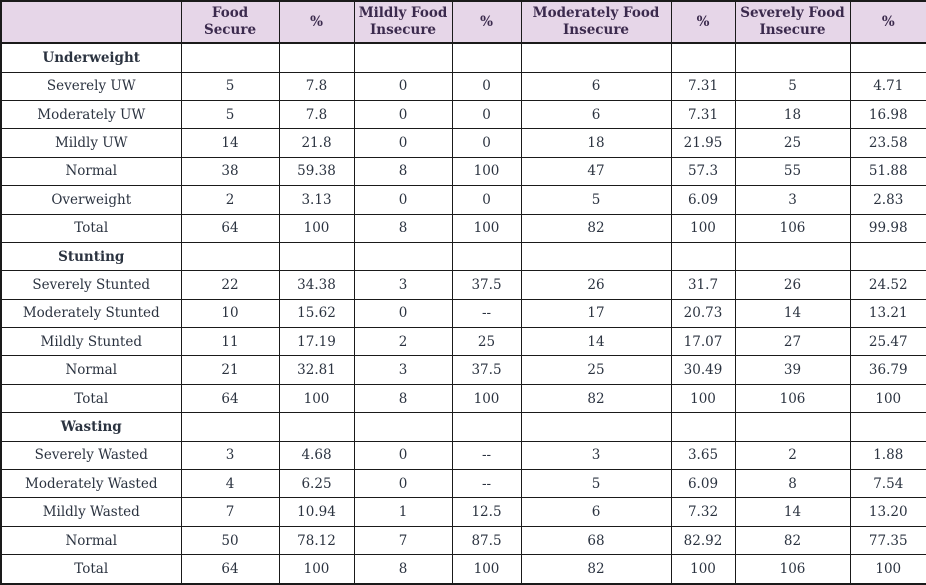 This screenshot has width=926, height=585. I want to click on value-cell: 87.5, so click(486, 540).